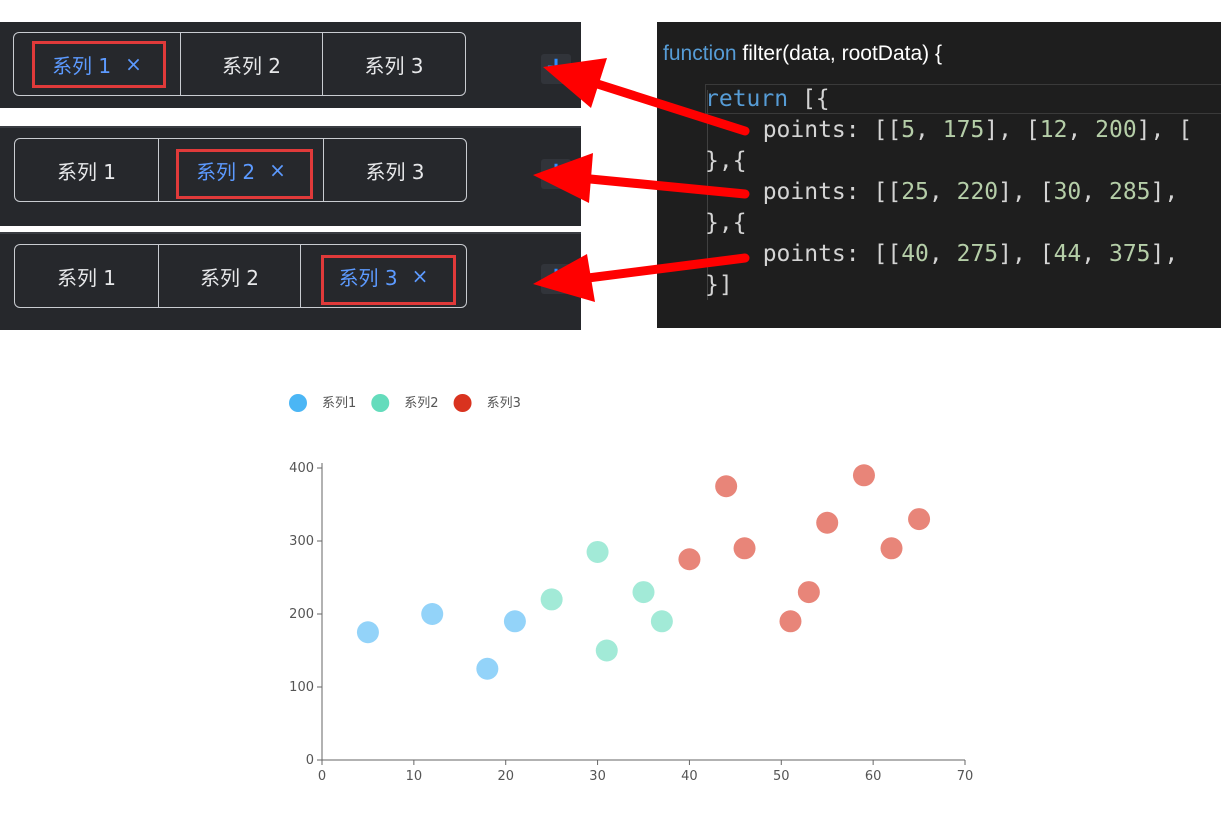  Describe the element at coordinates (1116, 130) in the screenshot. I see `code-number: 200` at that location.